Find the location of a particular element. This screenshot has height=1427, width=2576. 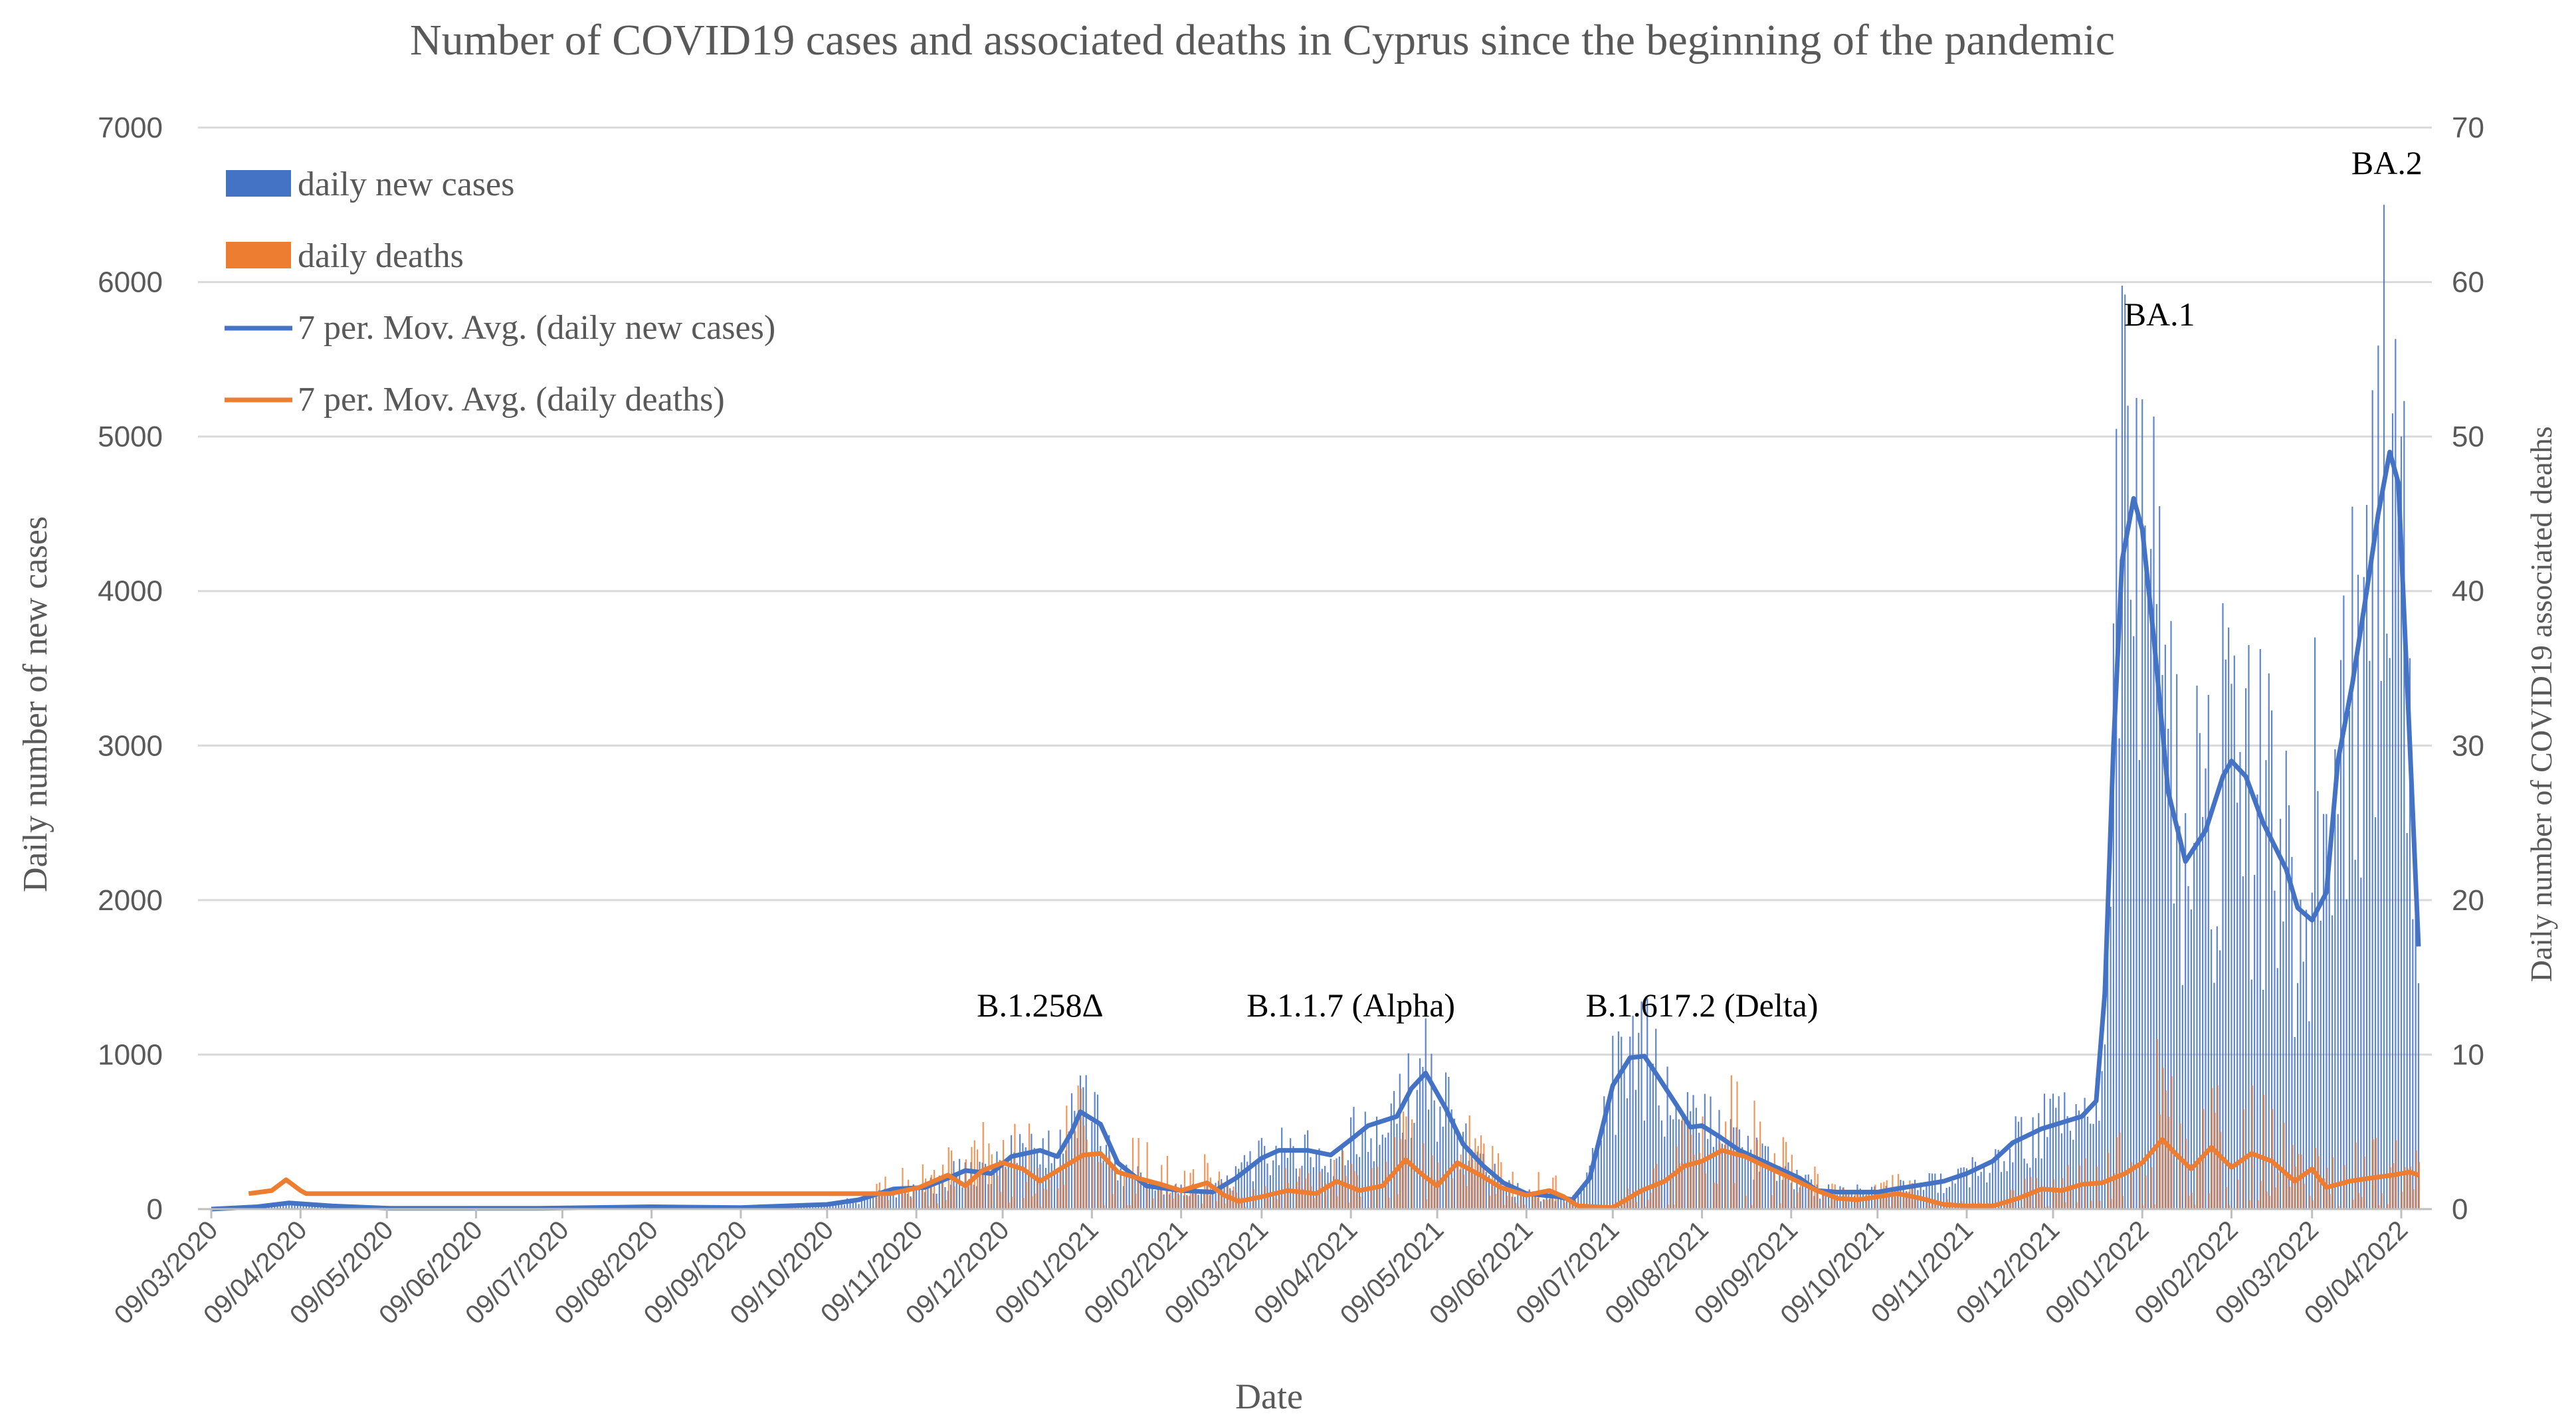

annotation-label: B.1.1.7 (Alpha) is located at coordinates (1351, 1005).